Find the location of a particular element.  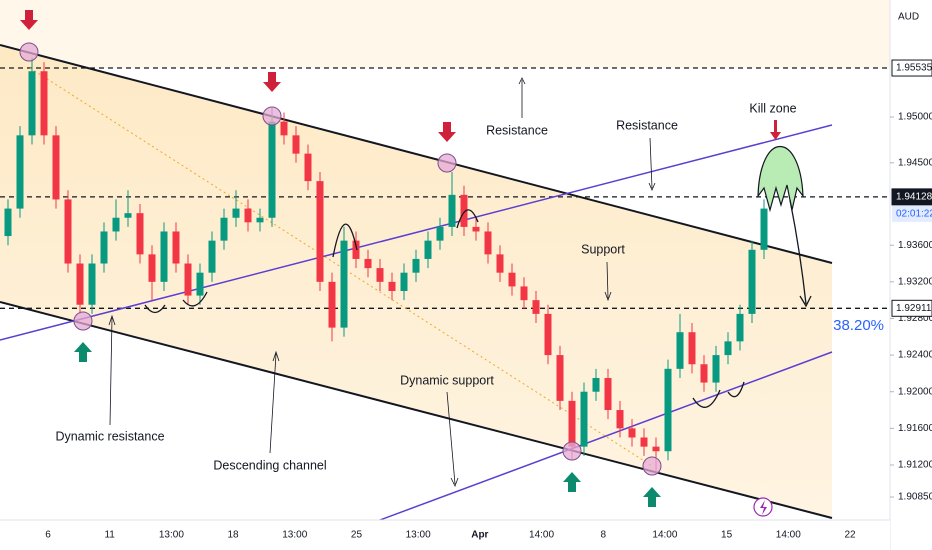

annotation: Support is located at coordinates (603, 249).